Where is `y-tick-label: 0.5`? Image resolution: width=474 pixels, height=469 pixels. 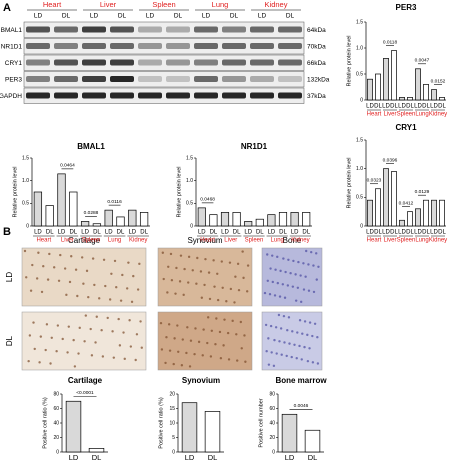 y-tick-label: 0.5 is located at coordinates (189, 204).